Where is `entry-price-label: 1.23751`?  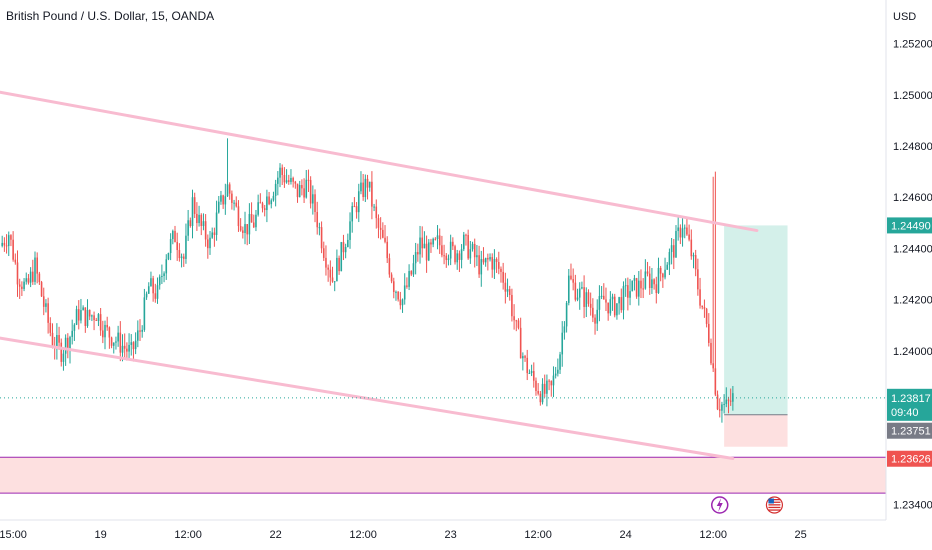 entry-price-label: 1.23751 is located at coordinates (911, 432).